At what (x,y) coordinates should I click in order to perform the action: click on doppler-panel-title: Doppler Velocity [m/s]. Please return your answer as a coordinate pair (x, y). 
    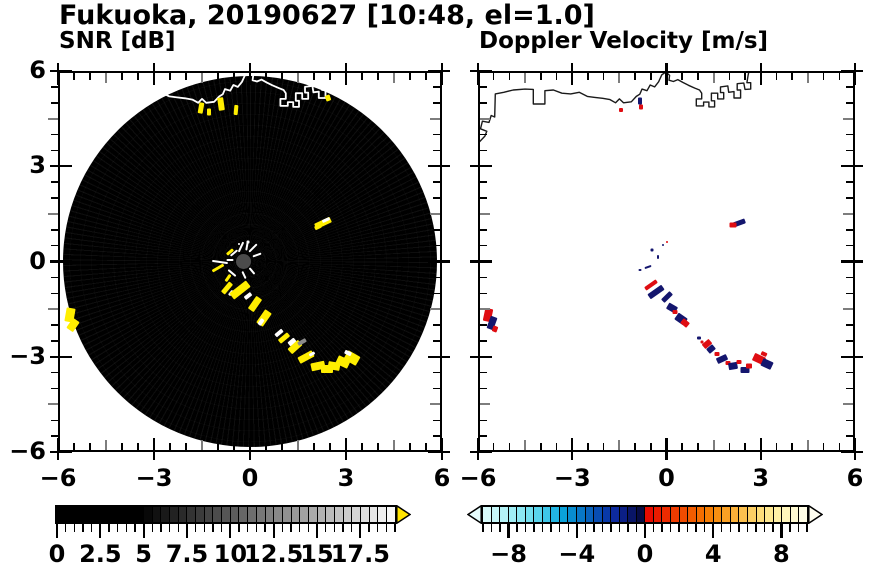
    Looking at the image, I should click on (624, 41).